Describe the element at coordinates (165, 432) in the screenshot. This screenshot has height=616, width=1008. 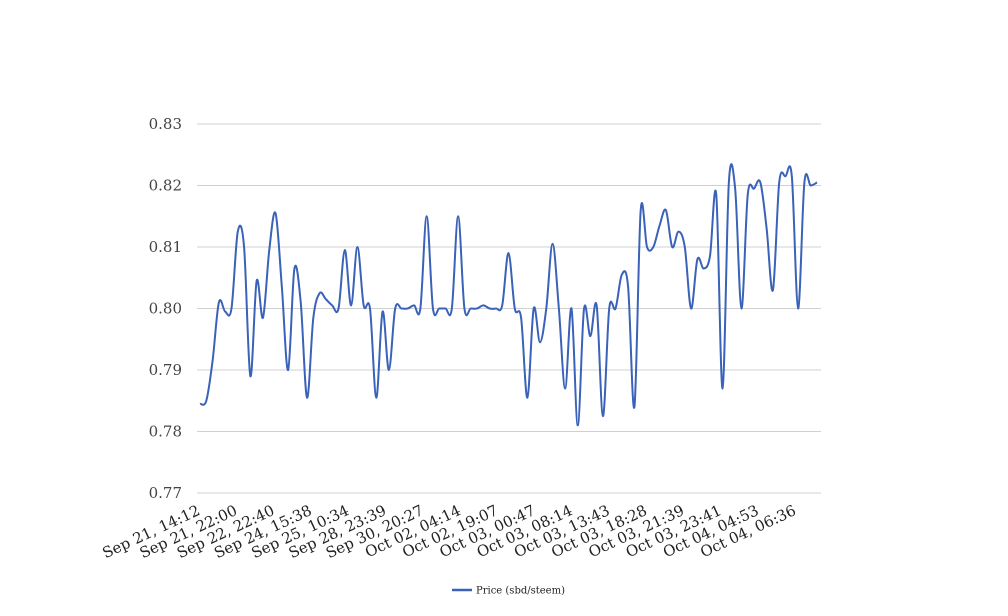
I see `y-tick-label: 0.78` at that location.